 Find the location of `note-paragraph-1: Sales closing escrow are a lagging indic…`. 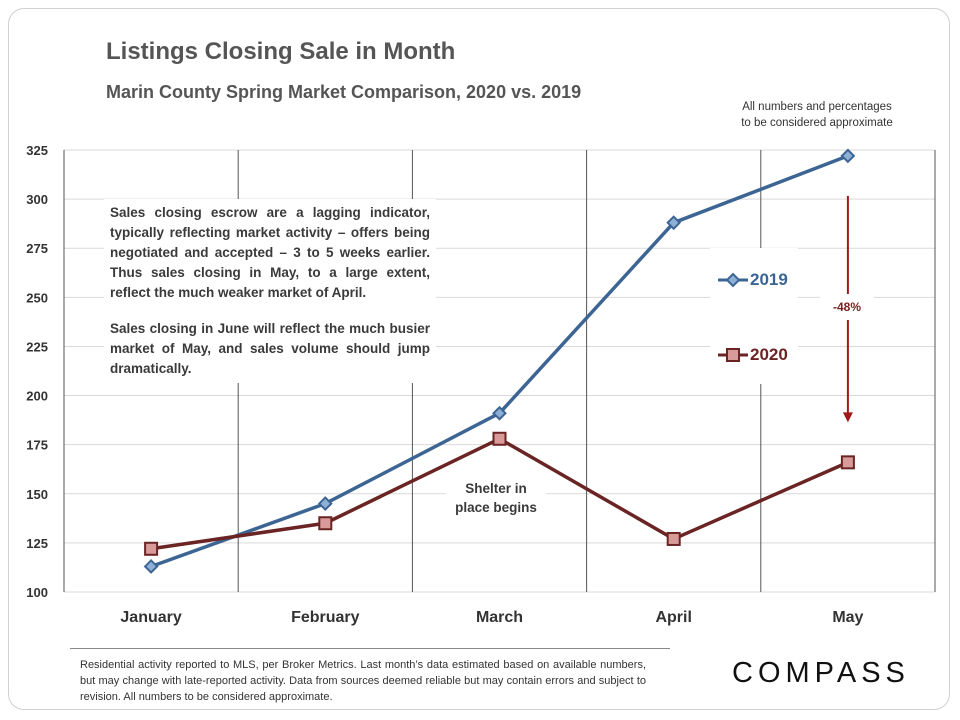

note-paragraph-1: Sales closing escrow are a lagging indic… is located at coordinates (270, 252).